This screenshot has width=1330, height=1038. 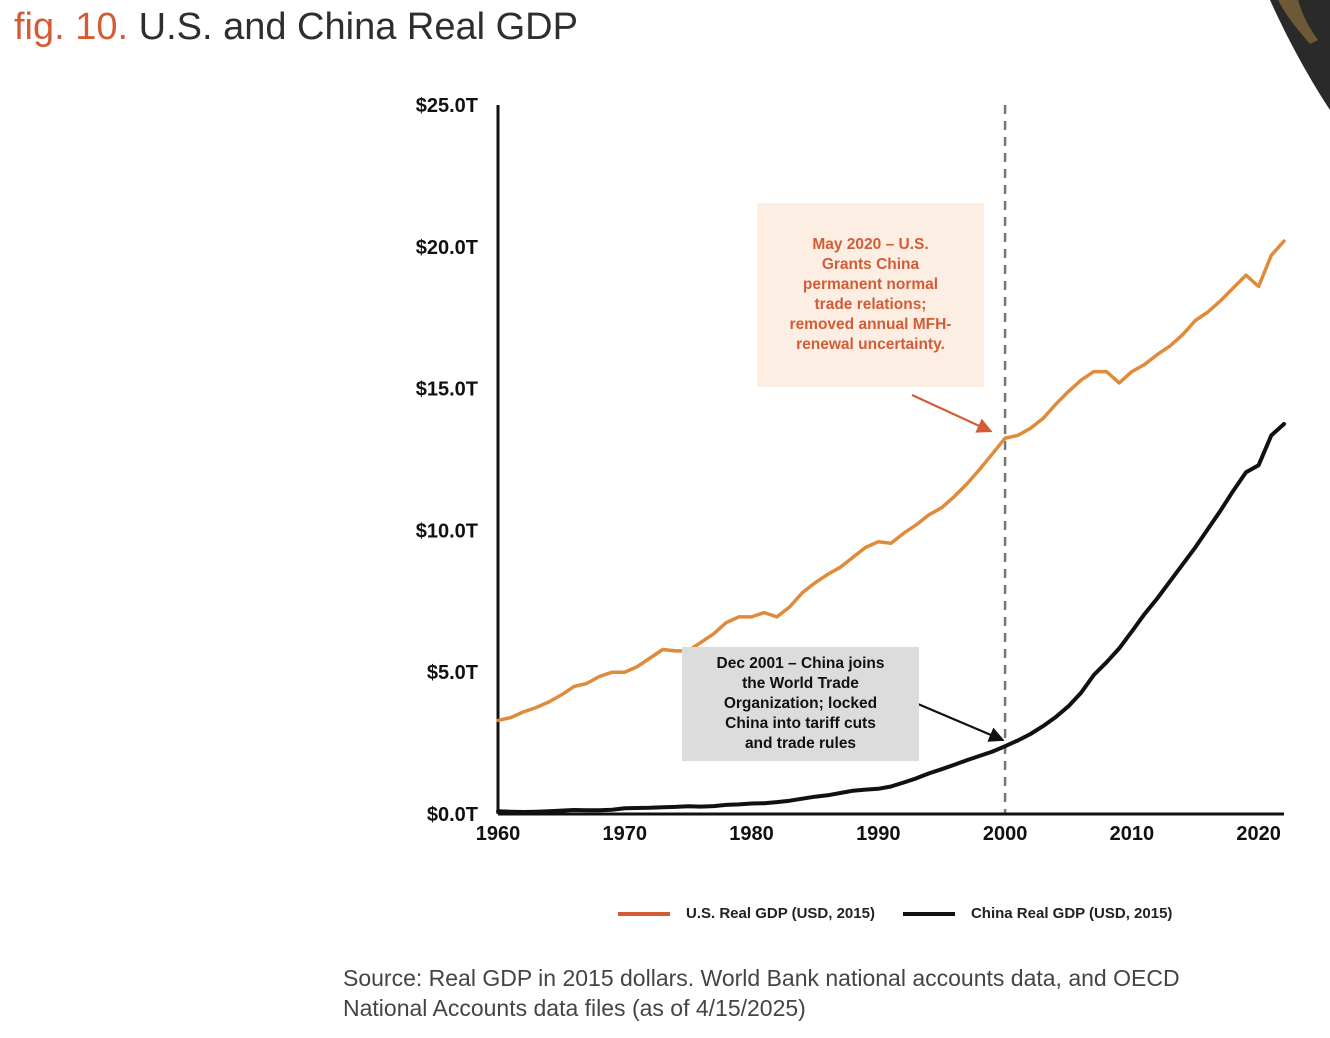 I want to click on china-annotation-line: Organization; locked, so click(x=800, y=703).